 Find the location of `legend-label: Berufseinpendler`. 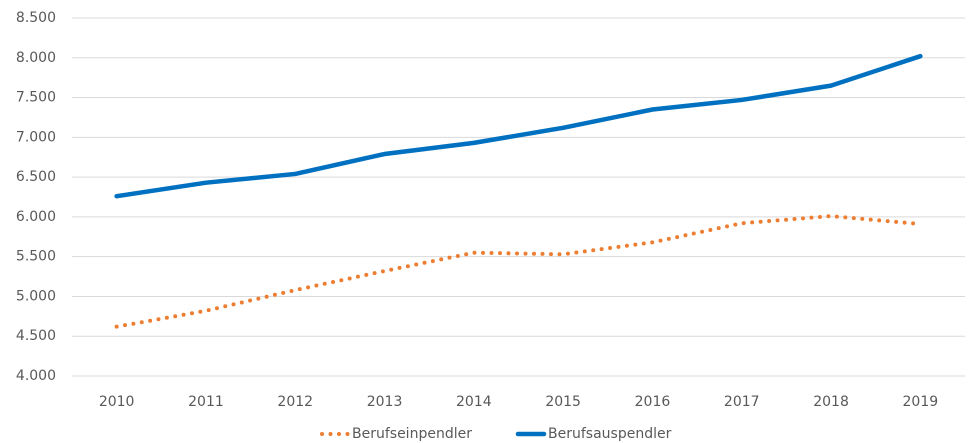

legend-label: Berufseinpendler is located at coordinates (412, 434).